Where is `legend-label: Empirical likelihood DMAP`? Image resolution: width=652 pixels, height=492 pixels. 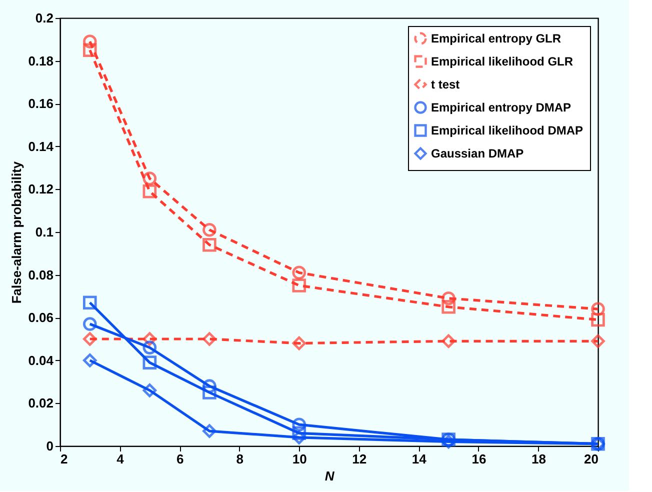 legend-label: Empirical likelihood DMAP is located at coordinates (507, 131).